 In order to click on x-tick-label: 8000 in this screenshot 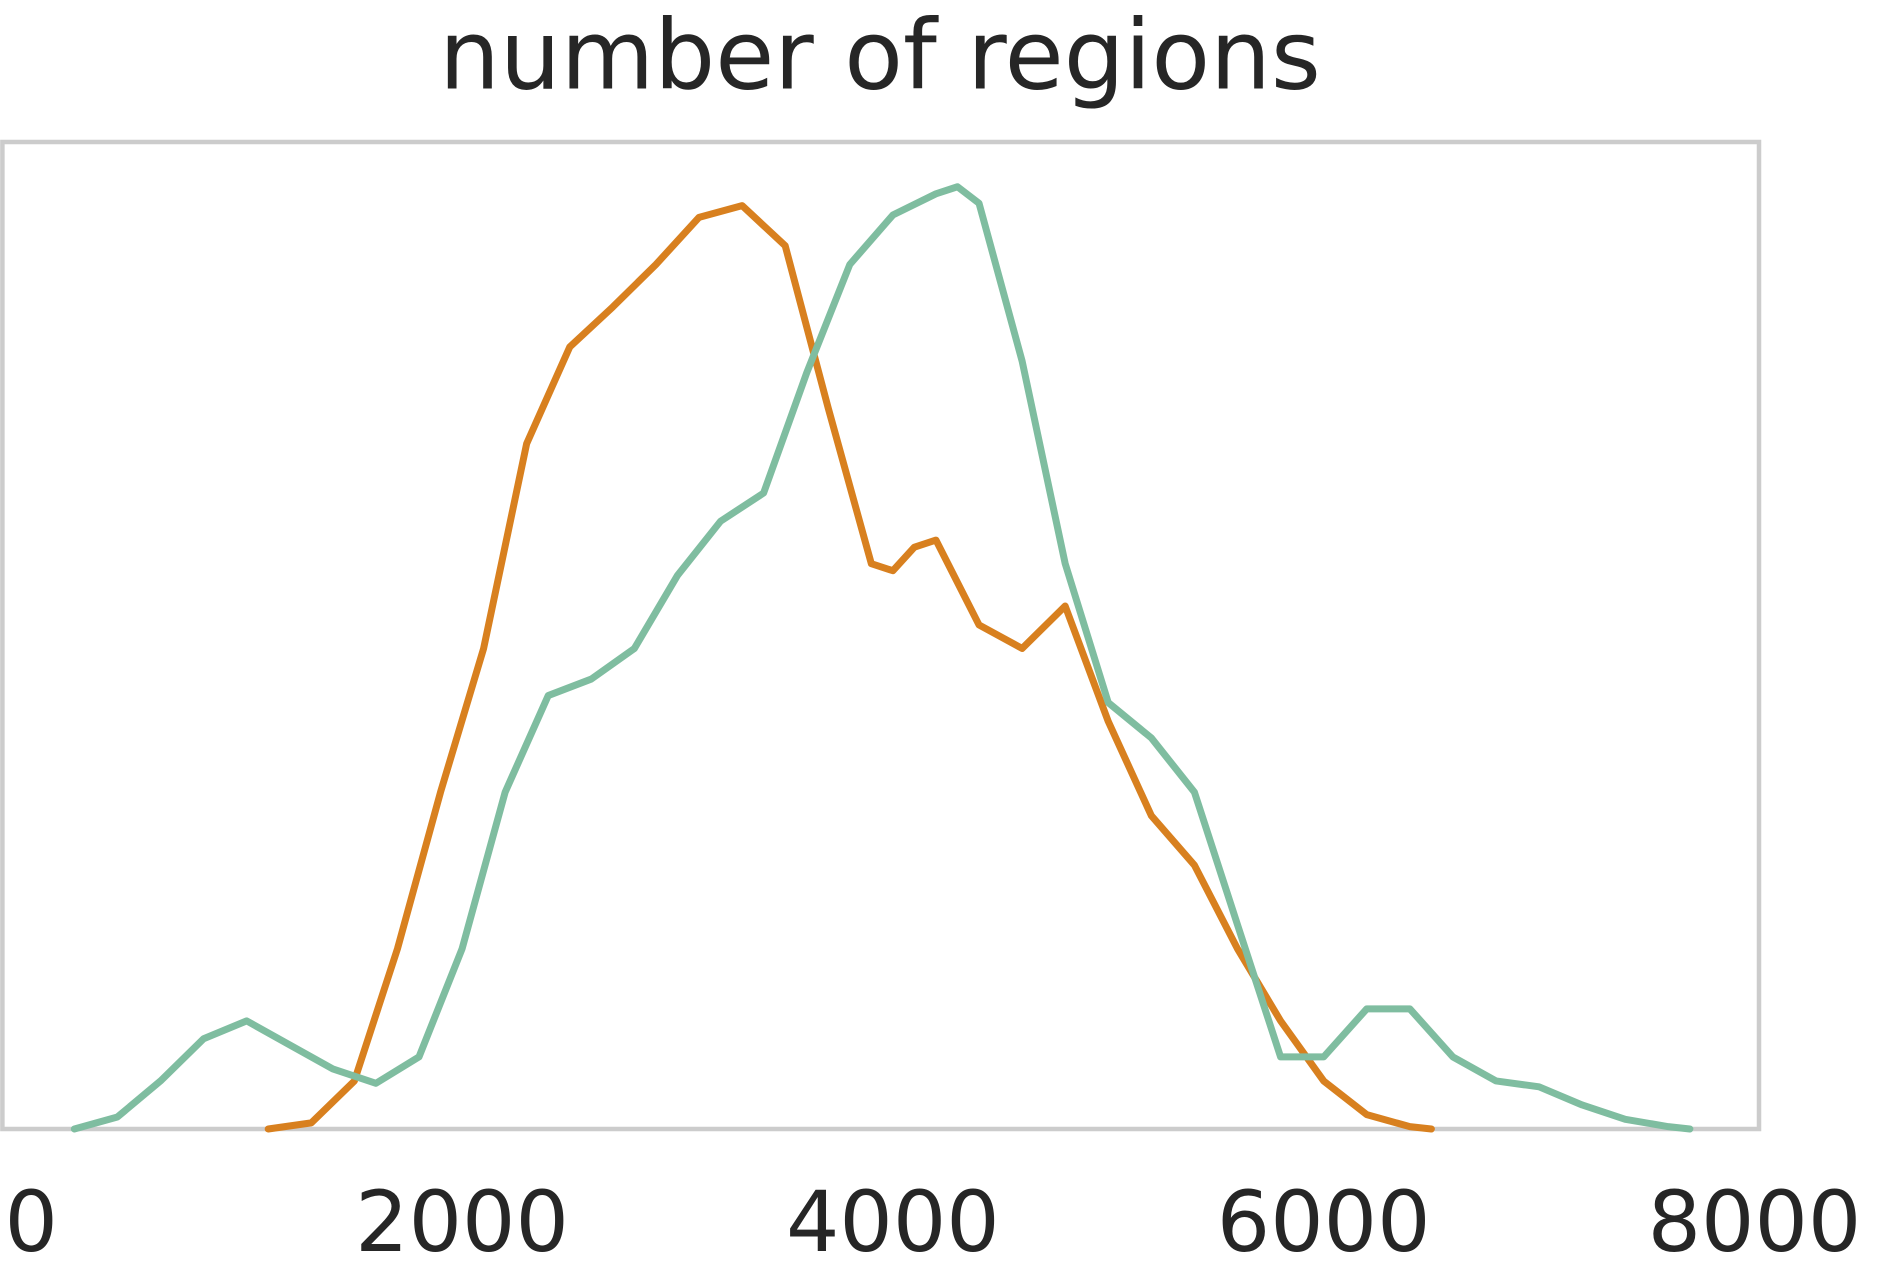, I will do `click(1755, 1222)`.